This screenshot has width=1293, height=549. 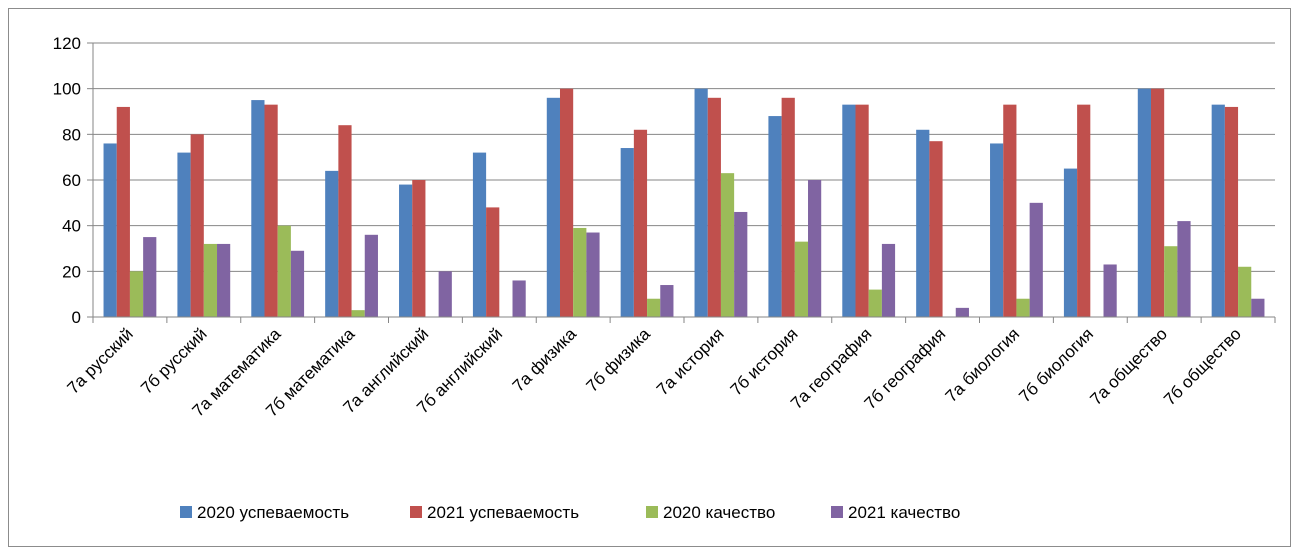 I want to click on y-tick-label: 120, so click(x=67, y=43).